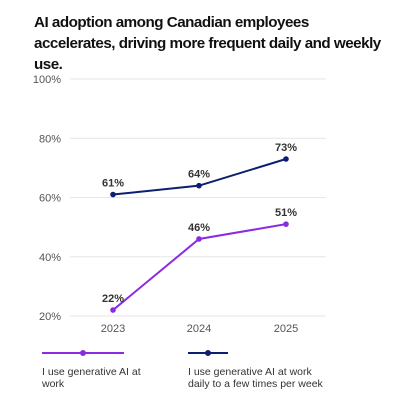 This screenshot has width=400, height=400. What do you see at coordinates (199, 329) in the screenshot?
I see `x-tick-label: 2024` at bounding box center [199, 329].